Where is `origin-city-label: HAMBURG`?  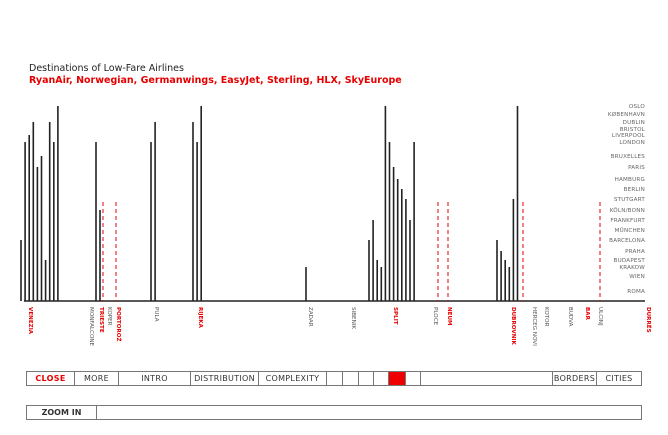 origin-city-label: HAMBURG is located at coordinates (630, 180).